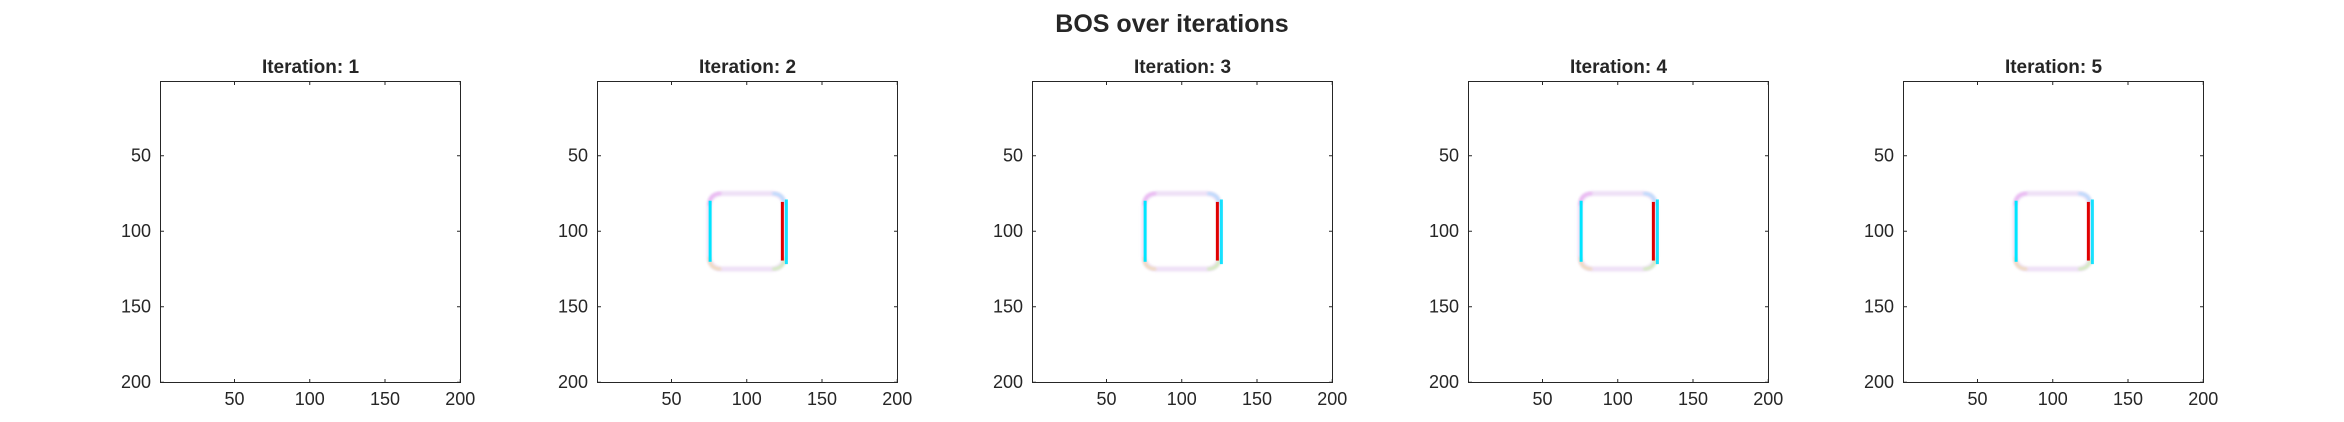 Image resolution: width=2344 pixels, height=422 pixels. I want to click on subplot-5: 50 100 150 200 50 100 150 200 Iteration: 5, so click(2041, 233).